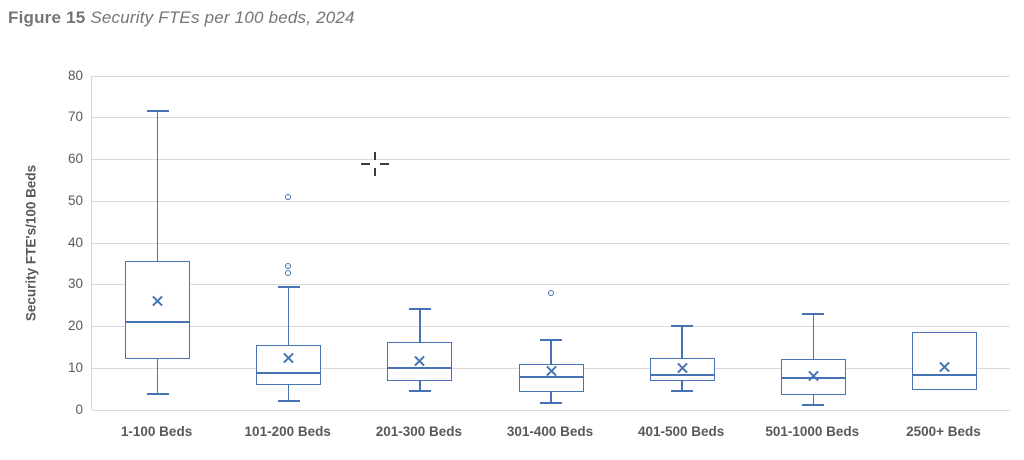 This screenshot has width=1024, height=460. I want to click on figure-label: Figure 15, so click(47, 17).